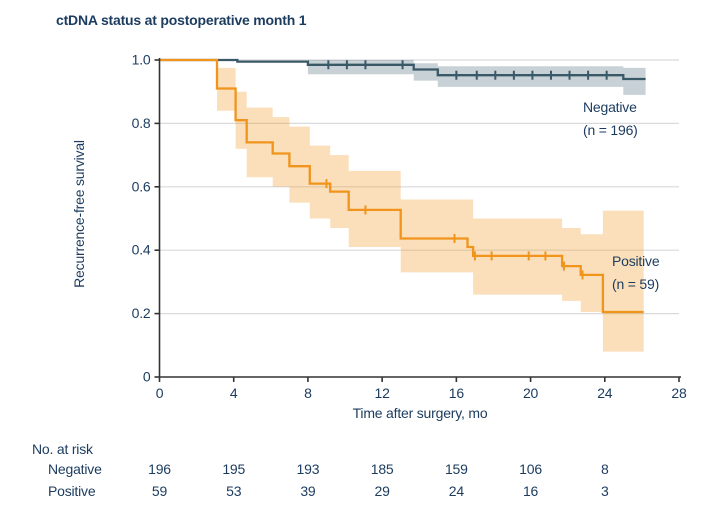 The image size is (723, 510). What do you see at coordinates (141, 313) in the screenshot?
I see `y-tick-label: 0.2` at bounding box center [141, 313].